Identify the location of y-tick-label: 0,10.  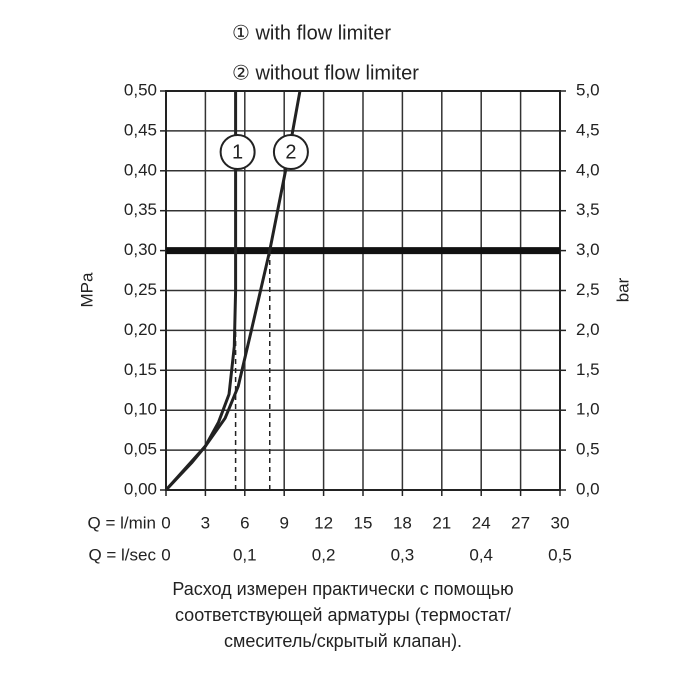
(140, 409).